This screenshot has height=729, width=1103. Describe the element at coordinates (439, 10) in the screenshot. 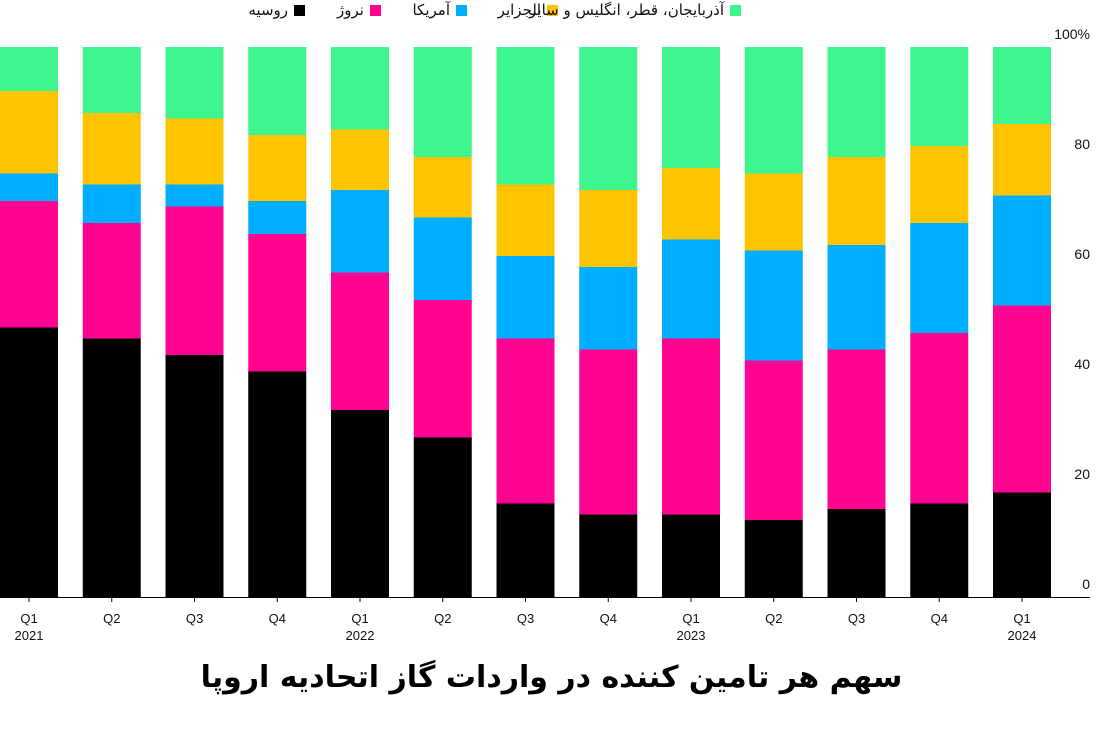

I see `legend-item-usa: آمریکا` at that location.